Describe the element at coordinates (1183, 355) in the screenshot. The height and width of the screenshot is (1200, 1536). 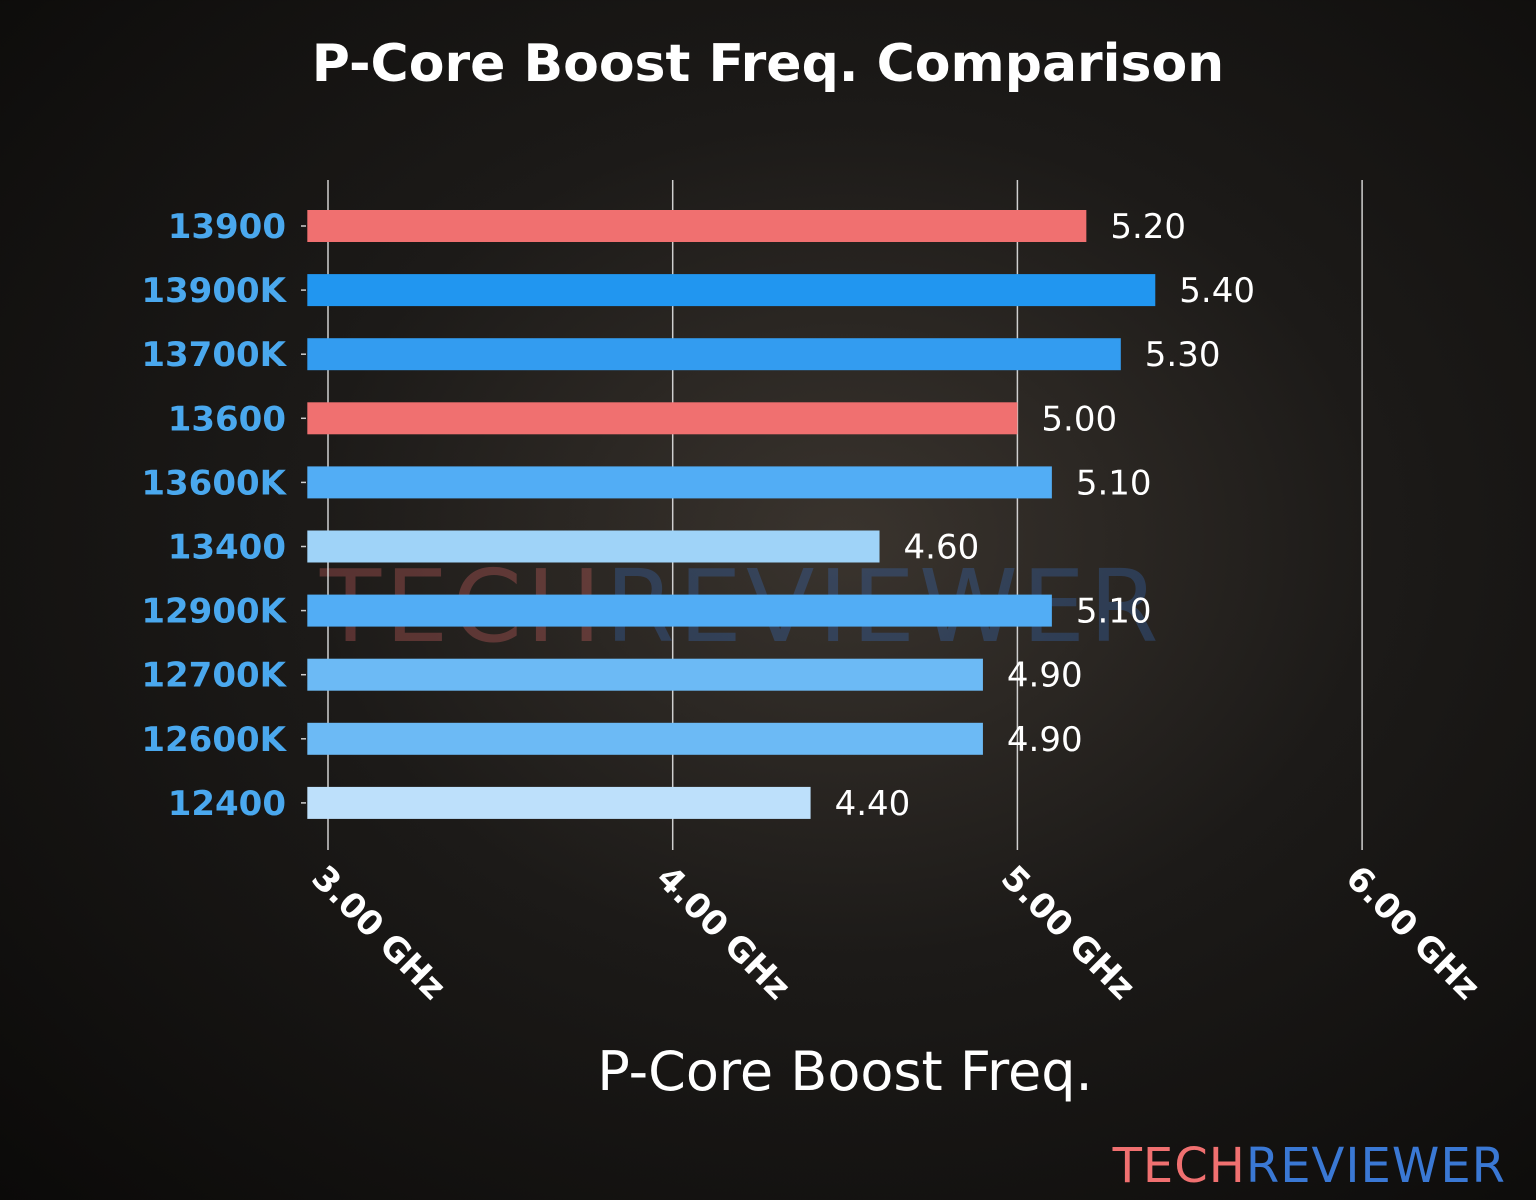
I see `data-label: 5.30` at that location.